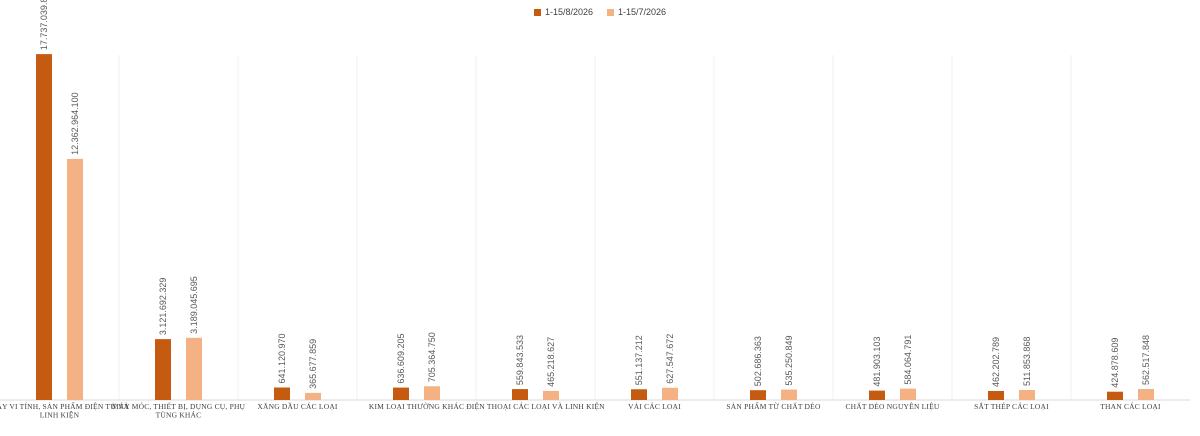  I want to click on data-label-series-1-cat-9: 462.202.789, so click(996, 362).